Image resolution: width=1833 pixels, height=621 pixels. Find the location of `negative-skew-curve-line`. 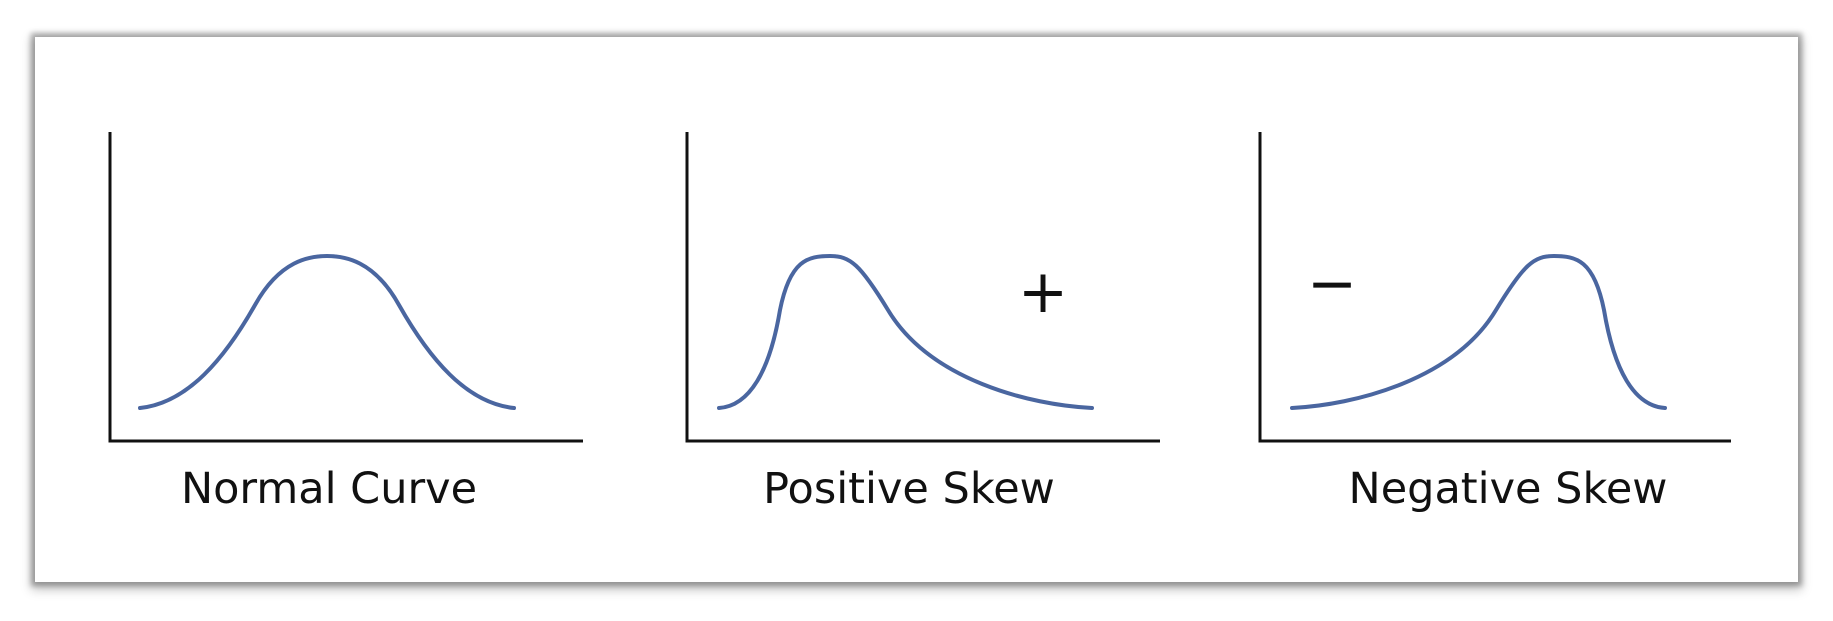

negative-skew-curve-line is located at coordinates (1478, 331).